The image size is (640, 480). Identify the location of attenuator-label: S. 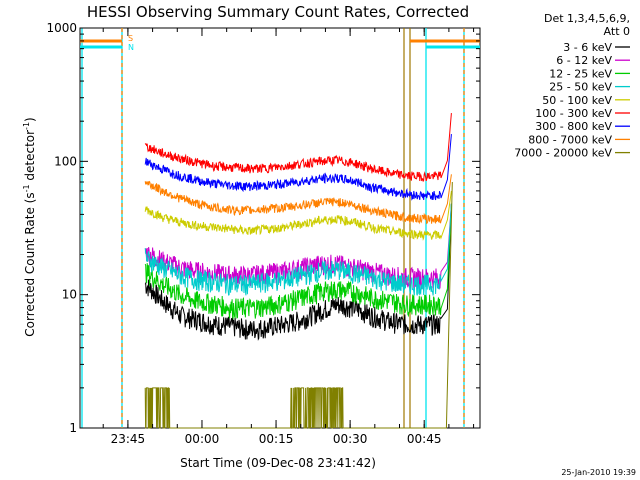
(130, 38).